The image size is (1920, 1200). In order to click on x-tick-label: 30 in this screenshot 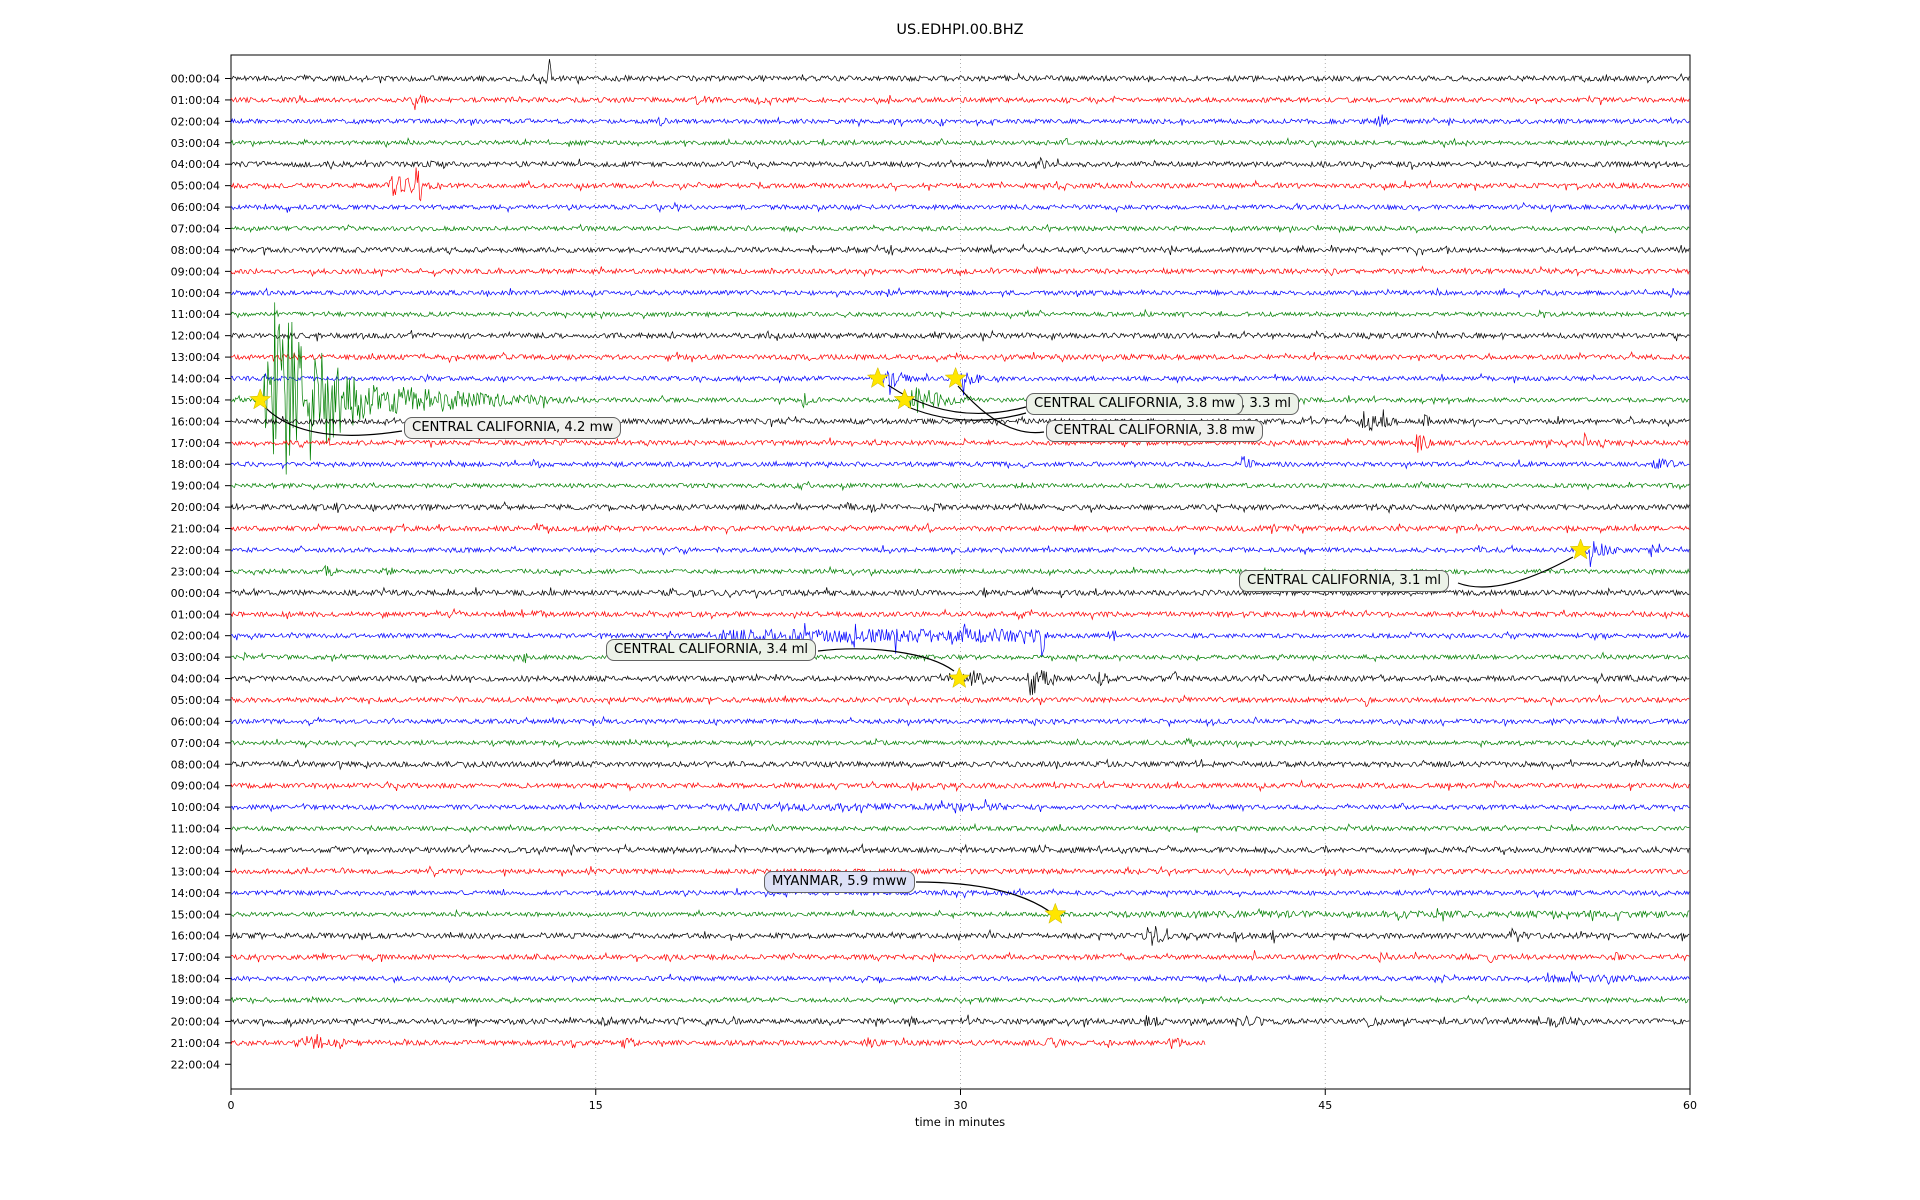, I will do `click(961, 1105)`.